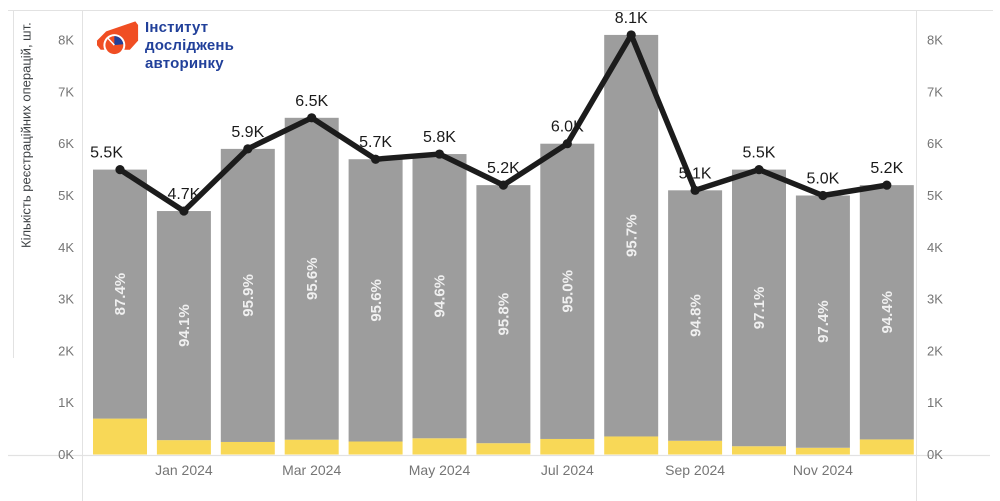 Image resolution: width=1000 pixels, height=501 pixels. Describe the element at coordinates (631, 18) in the screenshot. I see `line-point-label: 8.1K` at that location.